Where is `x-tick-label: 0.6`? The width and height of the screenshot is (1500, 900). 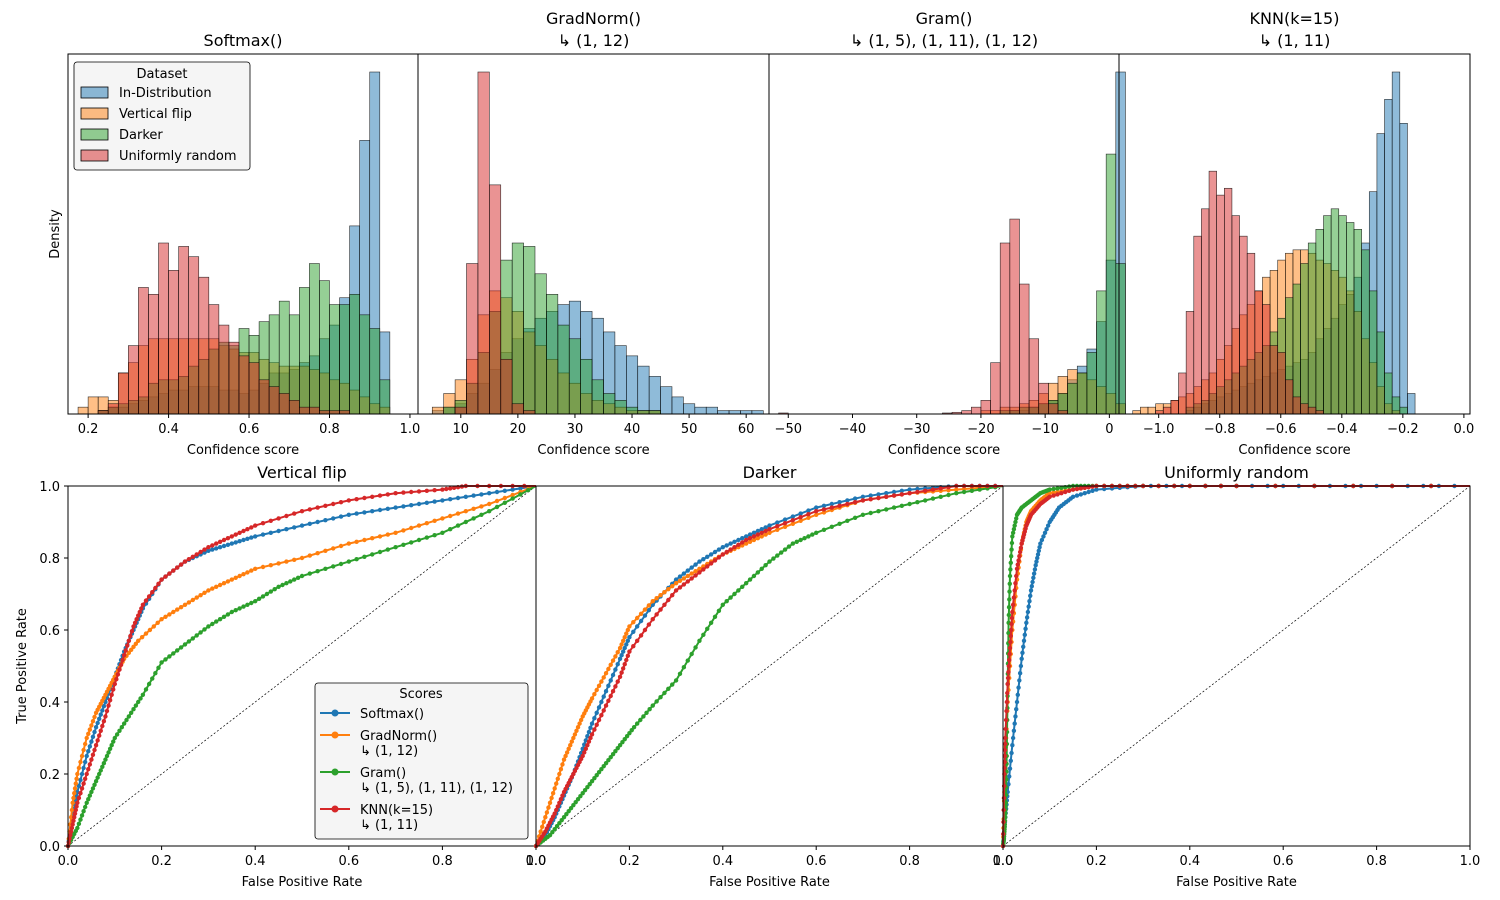
x-tick-label: 0.6 is located at coordinates (1283, 861).